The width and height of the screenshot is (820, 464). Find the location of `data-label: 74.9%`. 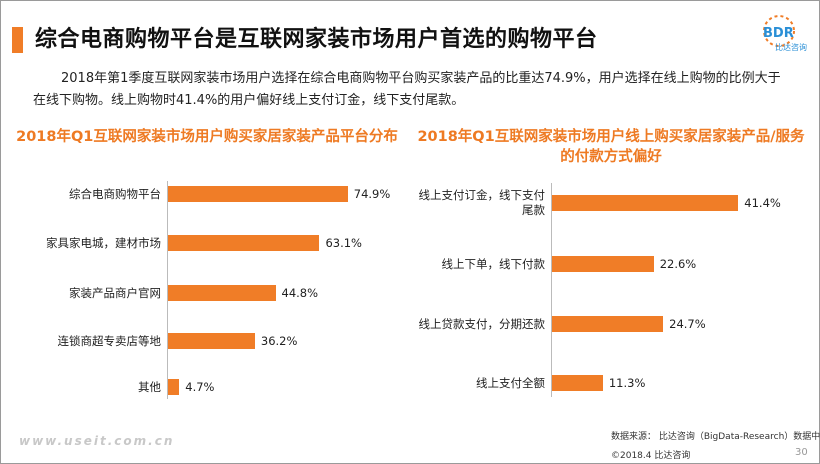

data-label: 74.9% is located at coordinates (372, 194).